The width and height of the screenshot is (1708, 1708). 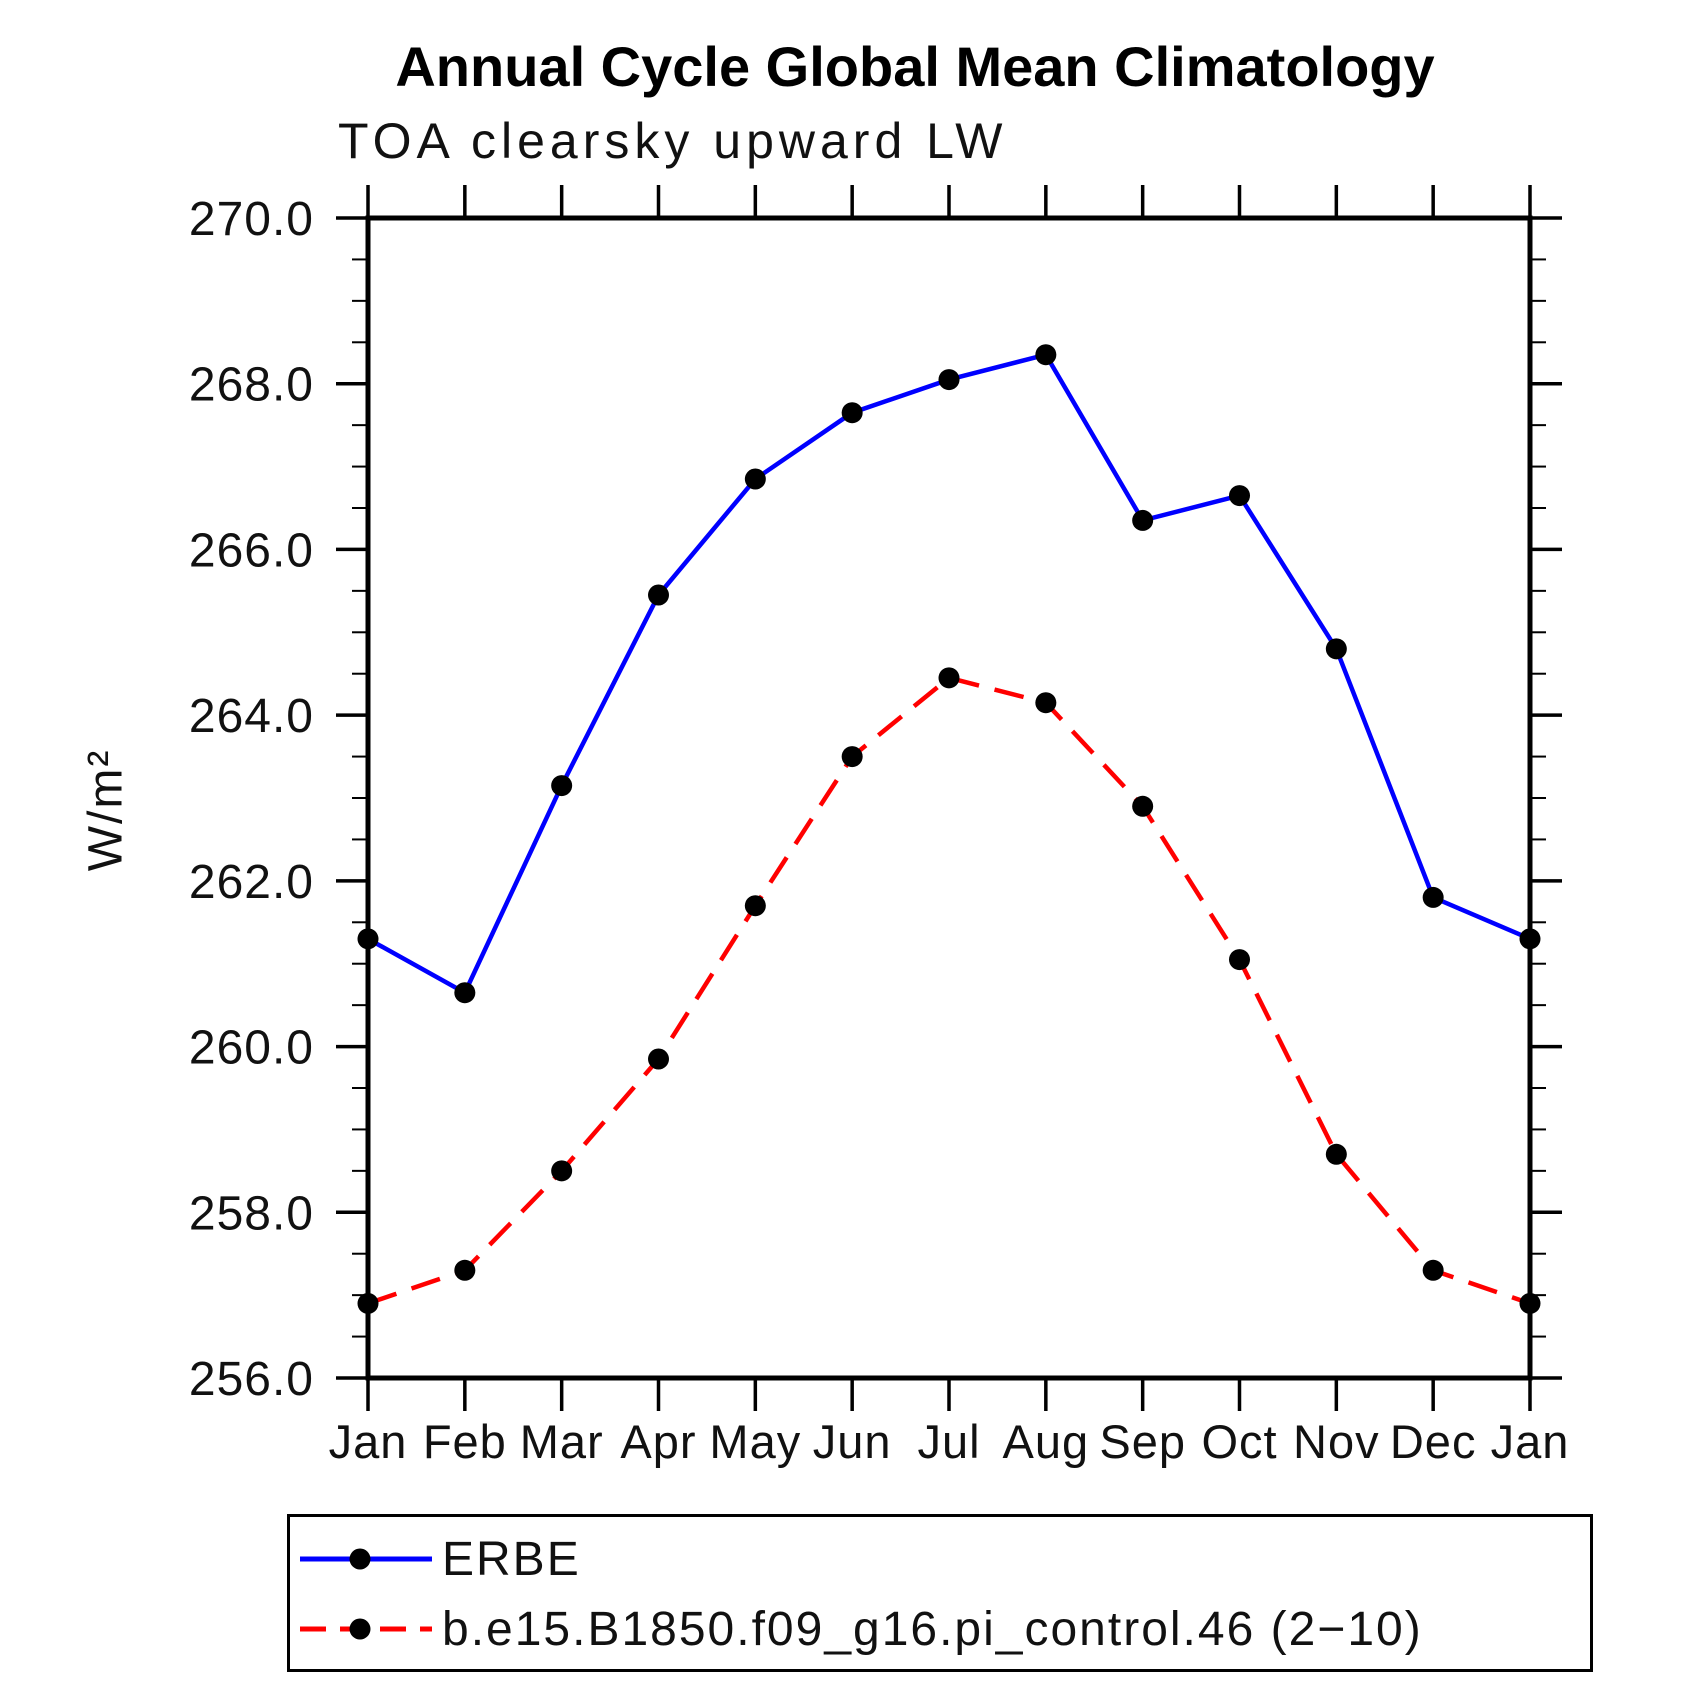 I want to click on x-tick-label: Sep, so click(x=1142, y=1441).